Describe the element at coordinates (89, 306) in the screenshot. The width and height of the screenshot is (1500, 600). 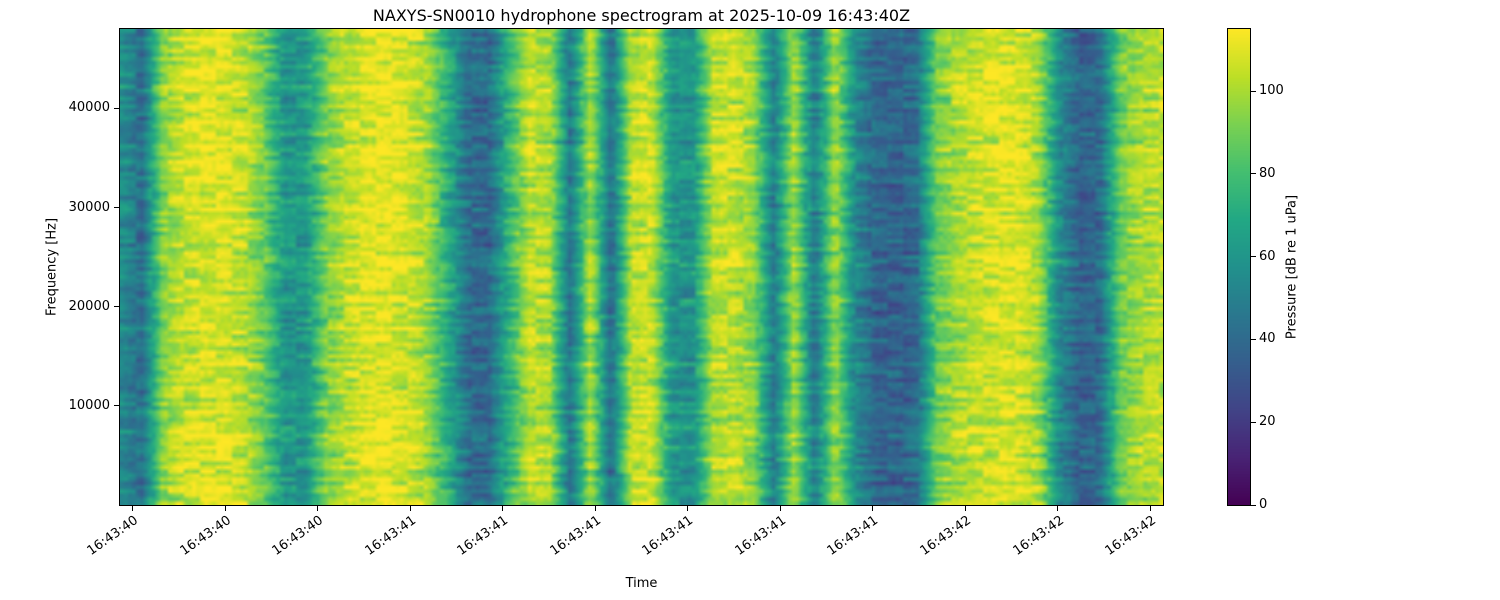
I see `y-tick-label: 20000` at that location.